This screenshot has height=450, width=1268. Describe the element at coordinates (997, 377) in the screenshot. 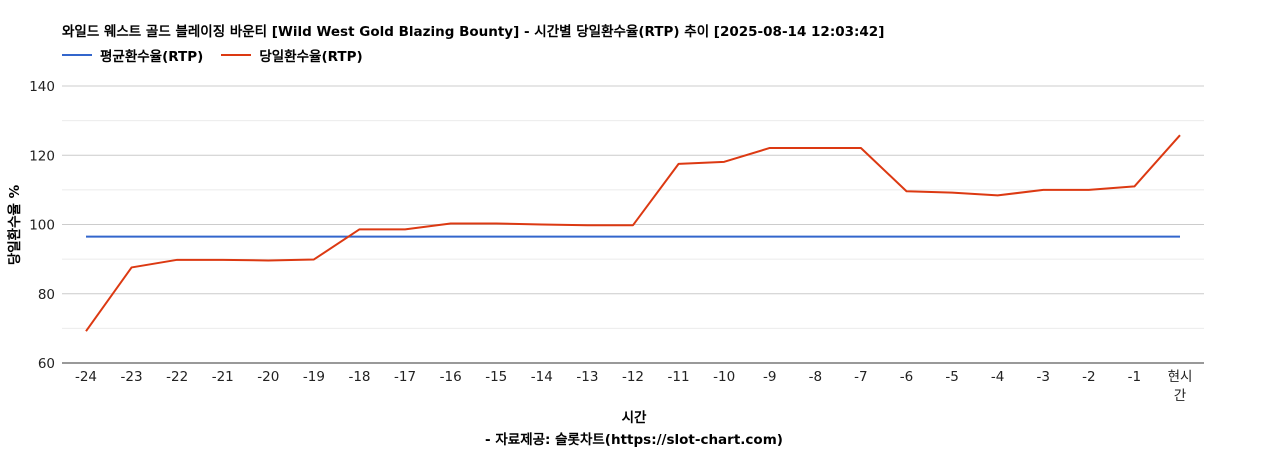

I see `x-tick-label: -4` at that location.